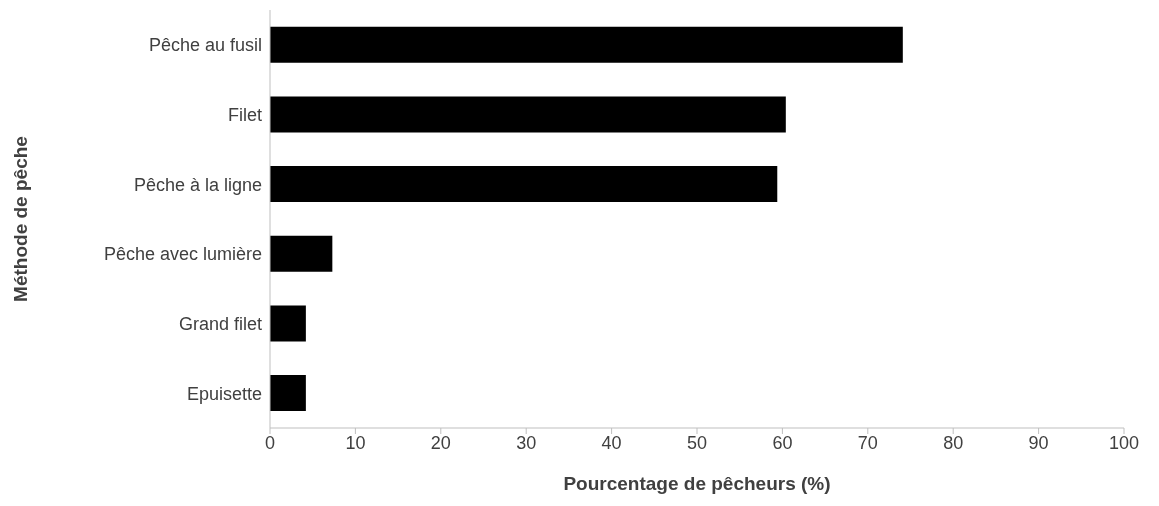  I want to click on x-tick-label: 20, so click(440, 442).